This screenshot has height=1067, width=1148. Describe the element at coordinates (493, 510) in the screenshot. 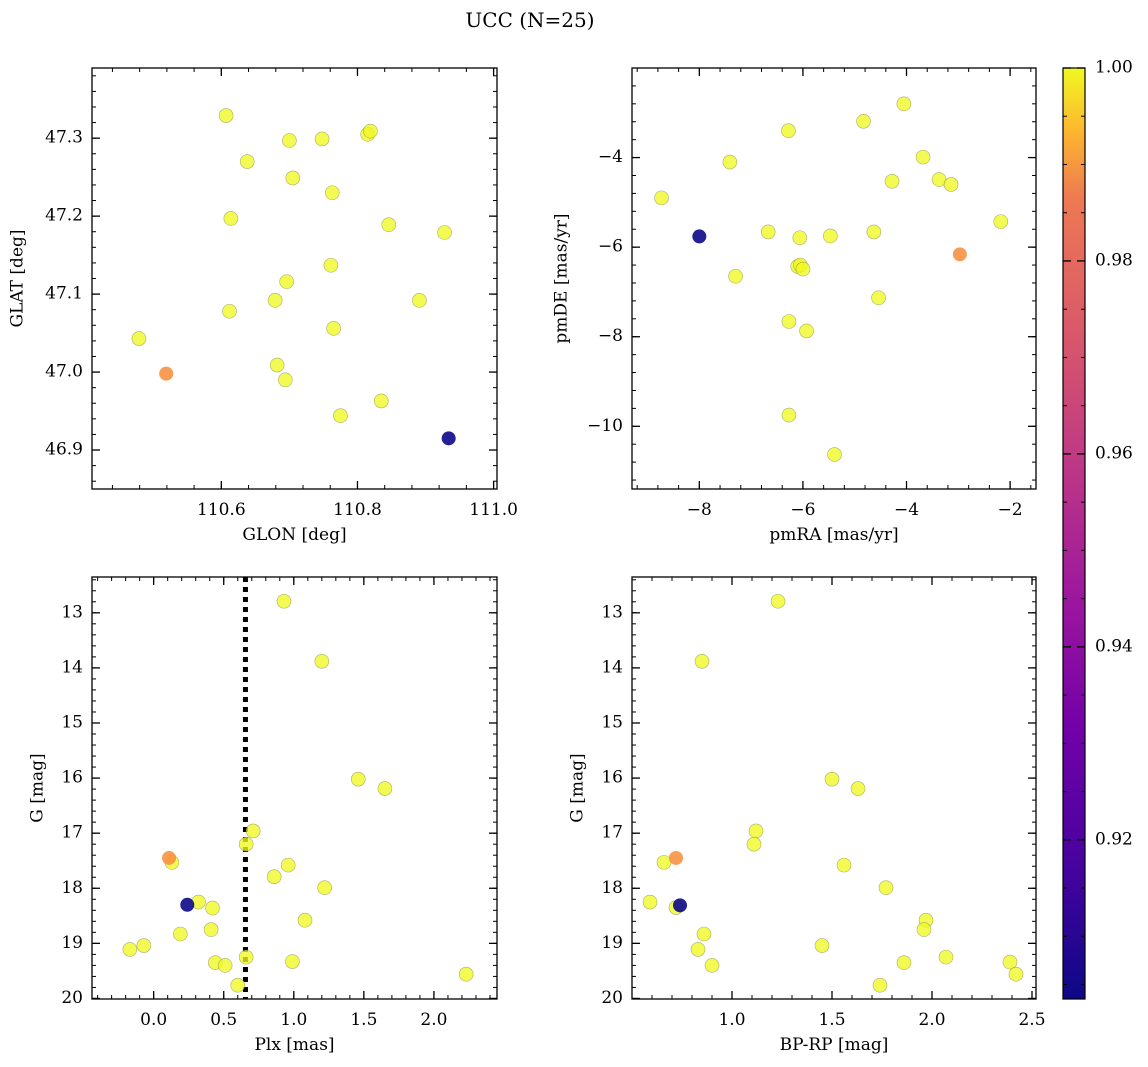

I see `x-tick-label: 111.0` at that location.